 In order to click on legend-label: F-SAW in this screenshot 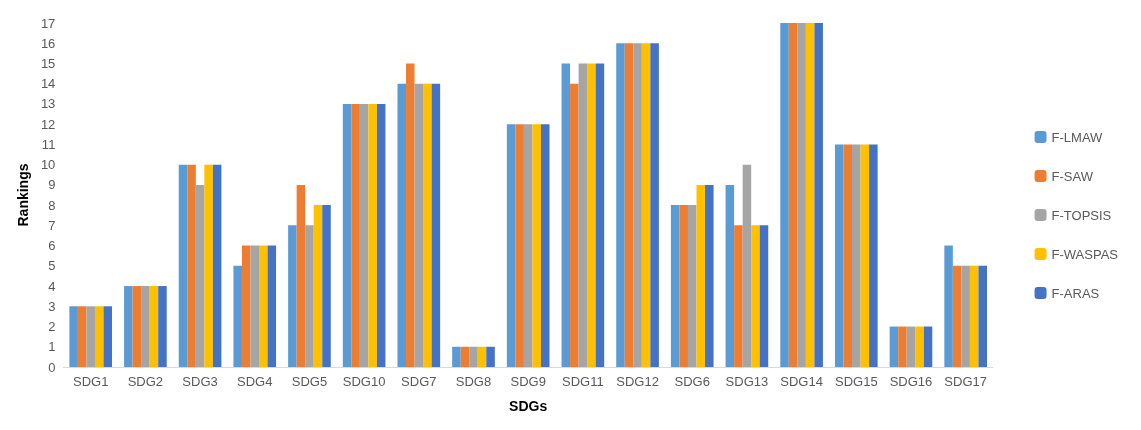, I will do `click(1072, 176)`.